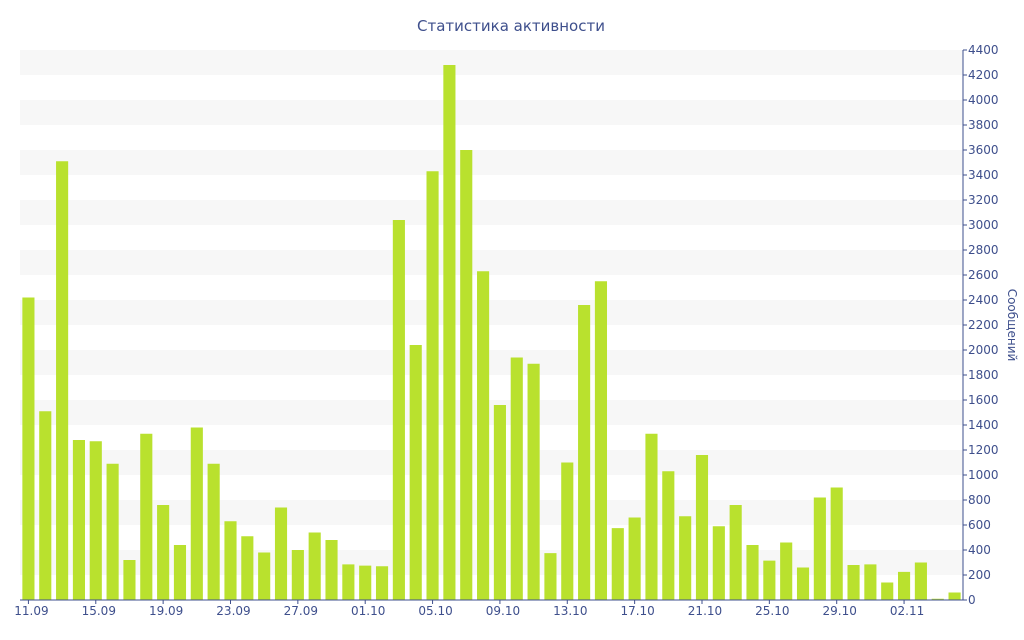 The height and width of the screenshot is (640, 1024). I want to click on x-tick-label: 29.10, so click(840, 611).